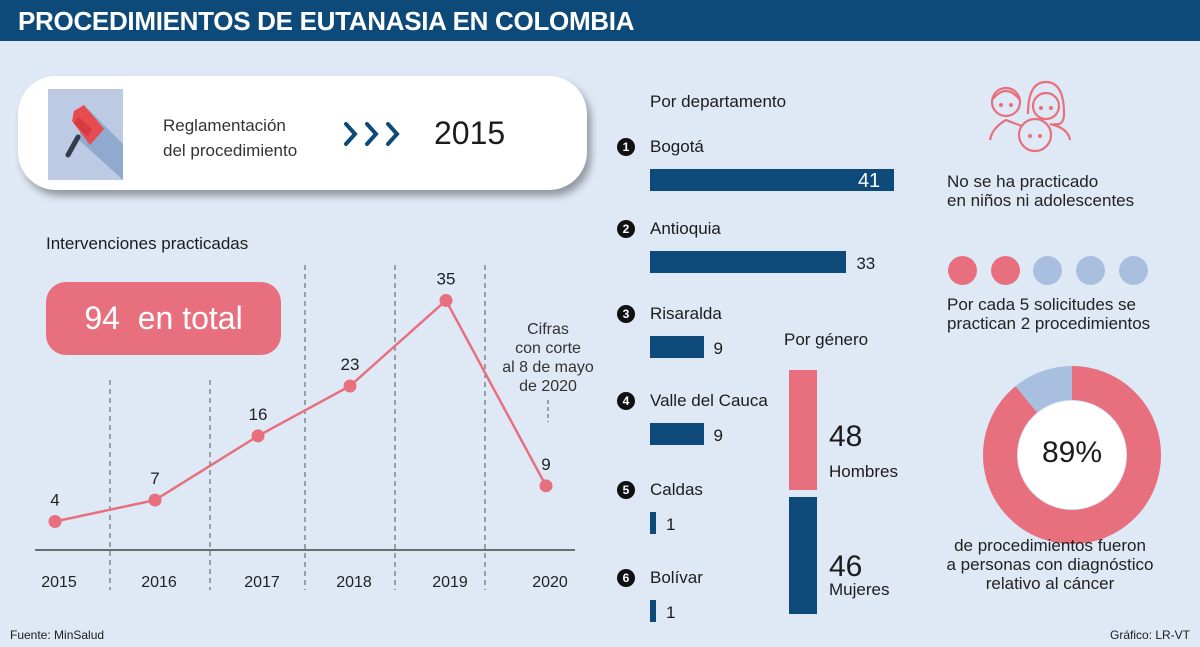 The image size is (1200, 647). What do you see at coordinates (1149, 635) in the screenshot?
I see `credit: Gráfico: LR-VT` at bounding box center [1149, 635].